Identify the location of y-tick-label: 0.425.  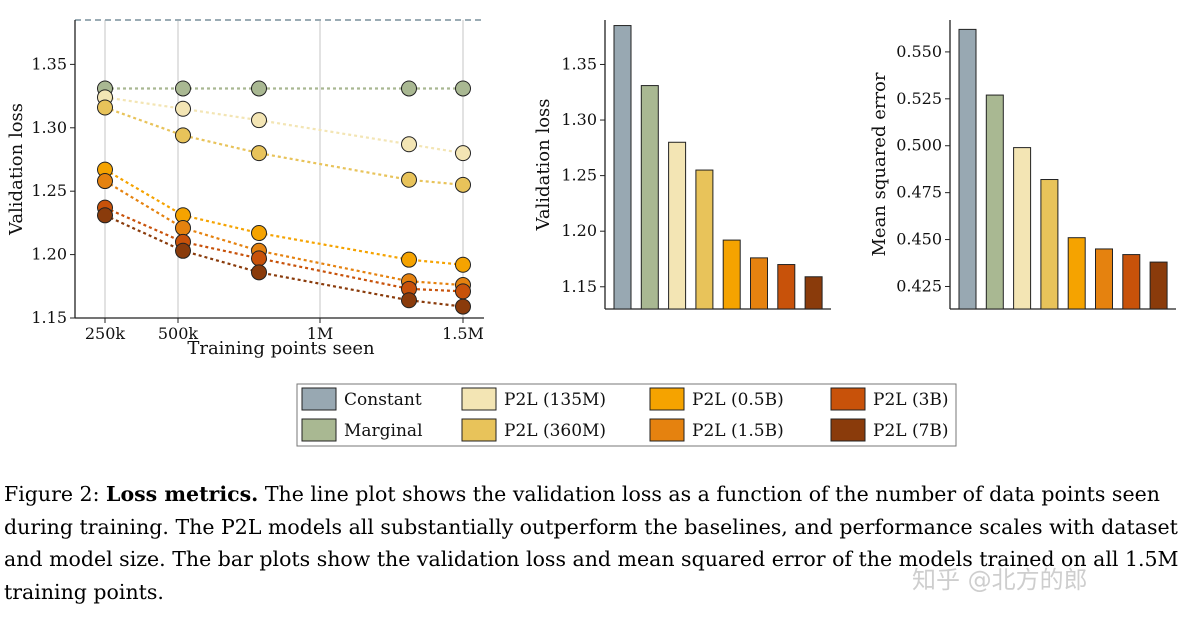
(919, 285).